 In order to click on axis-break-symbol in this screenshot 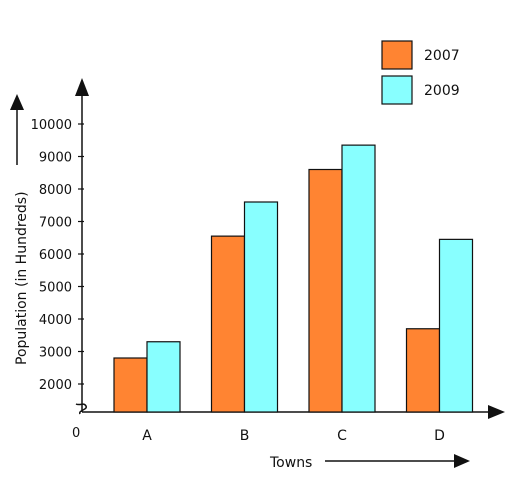, I will do `click(81, 409)`.